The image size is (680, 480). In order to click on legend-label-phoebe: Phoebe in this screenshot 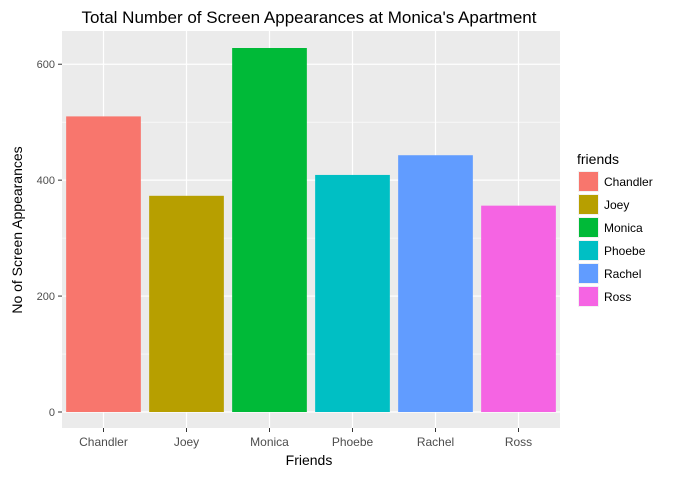, I will do `click(625, 251)`.